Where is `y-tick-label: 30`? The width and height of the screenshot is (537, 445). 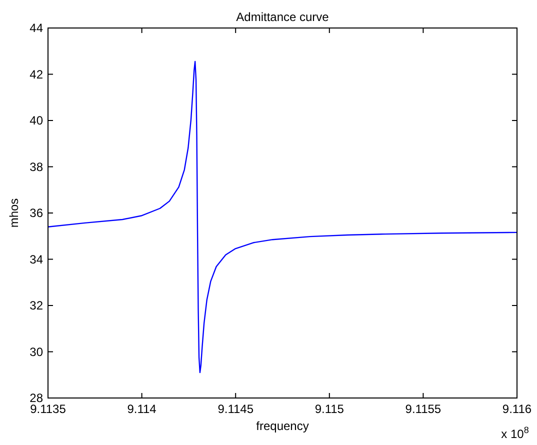
y-tick-label: 30 is located at coordinates (37, 351).